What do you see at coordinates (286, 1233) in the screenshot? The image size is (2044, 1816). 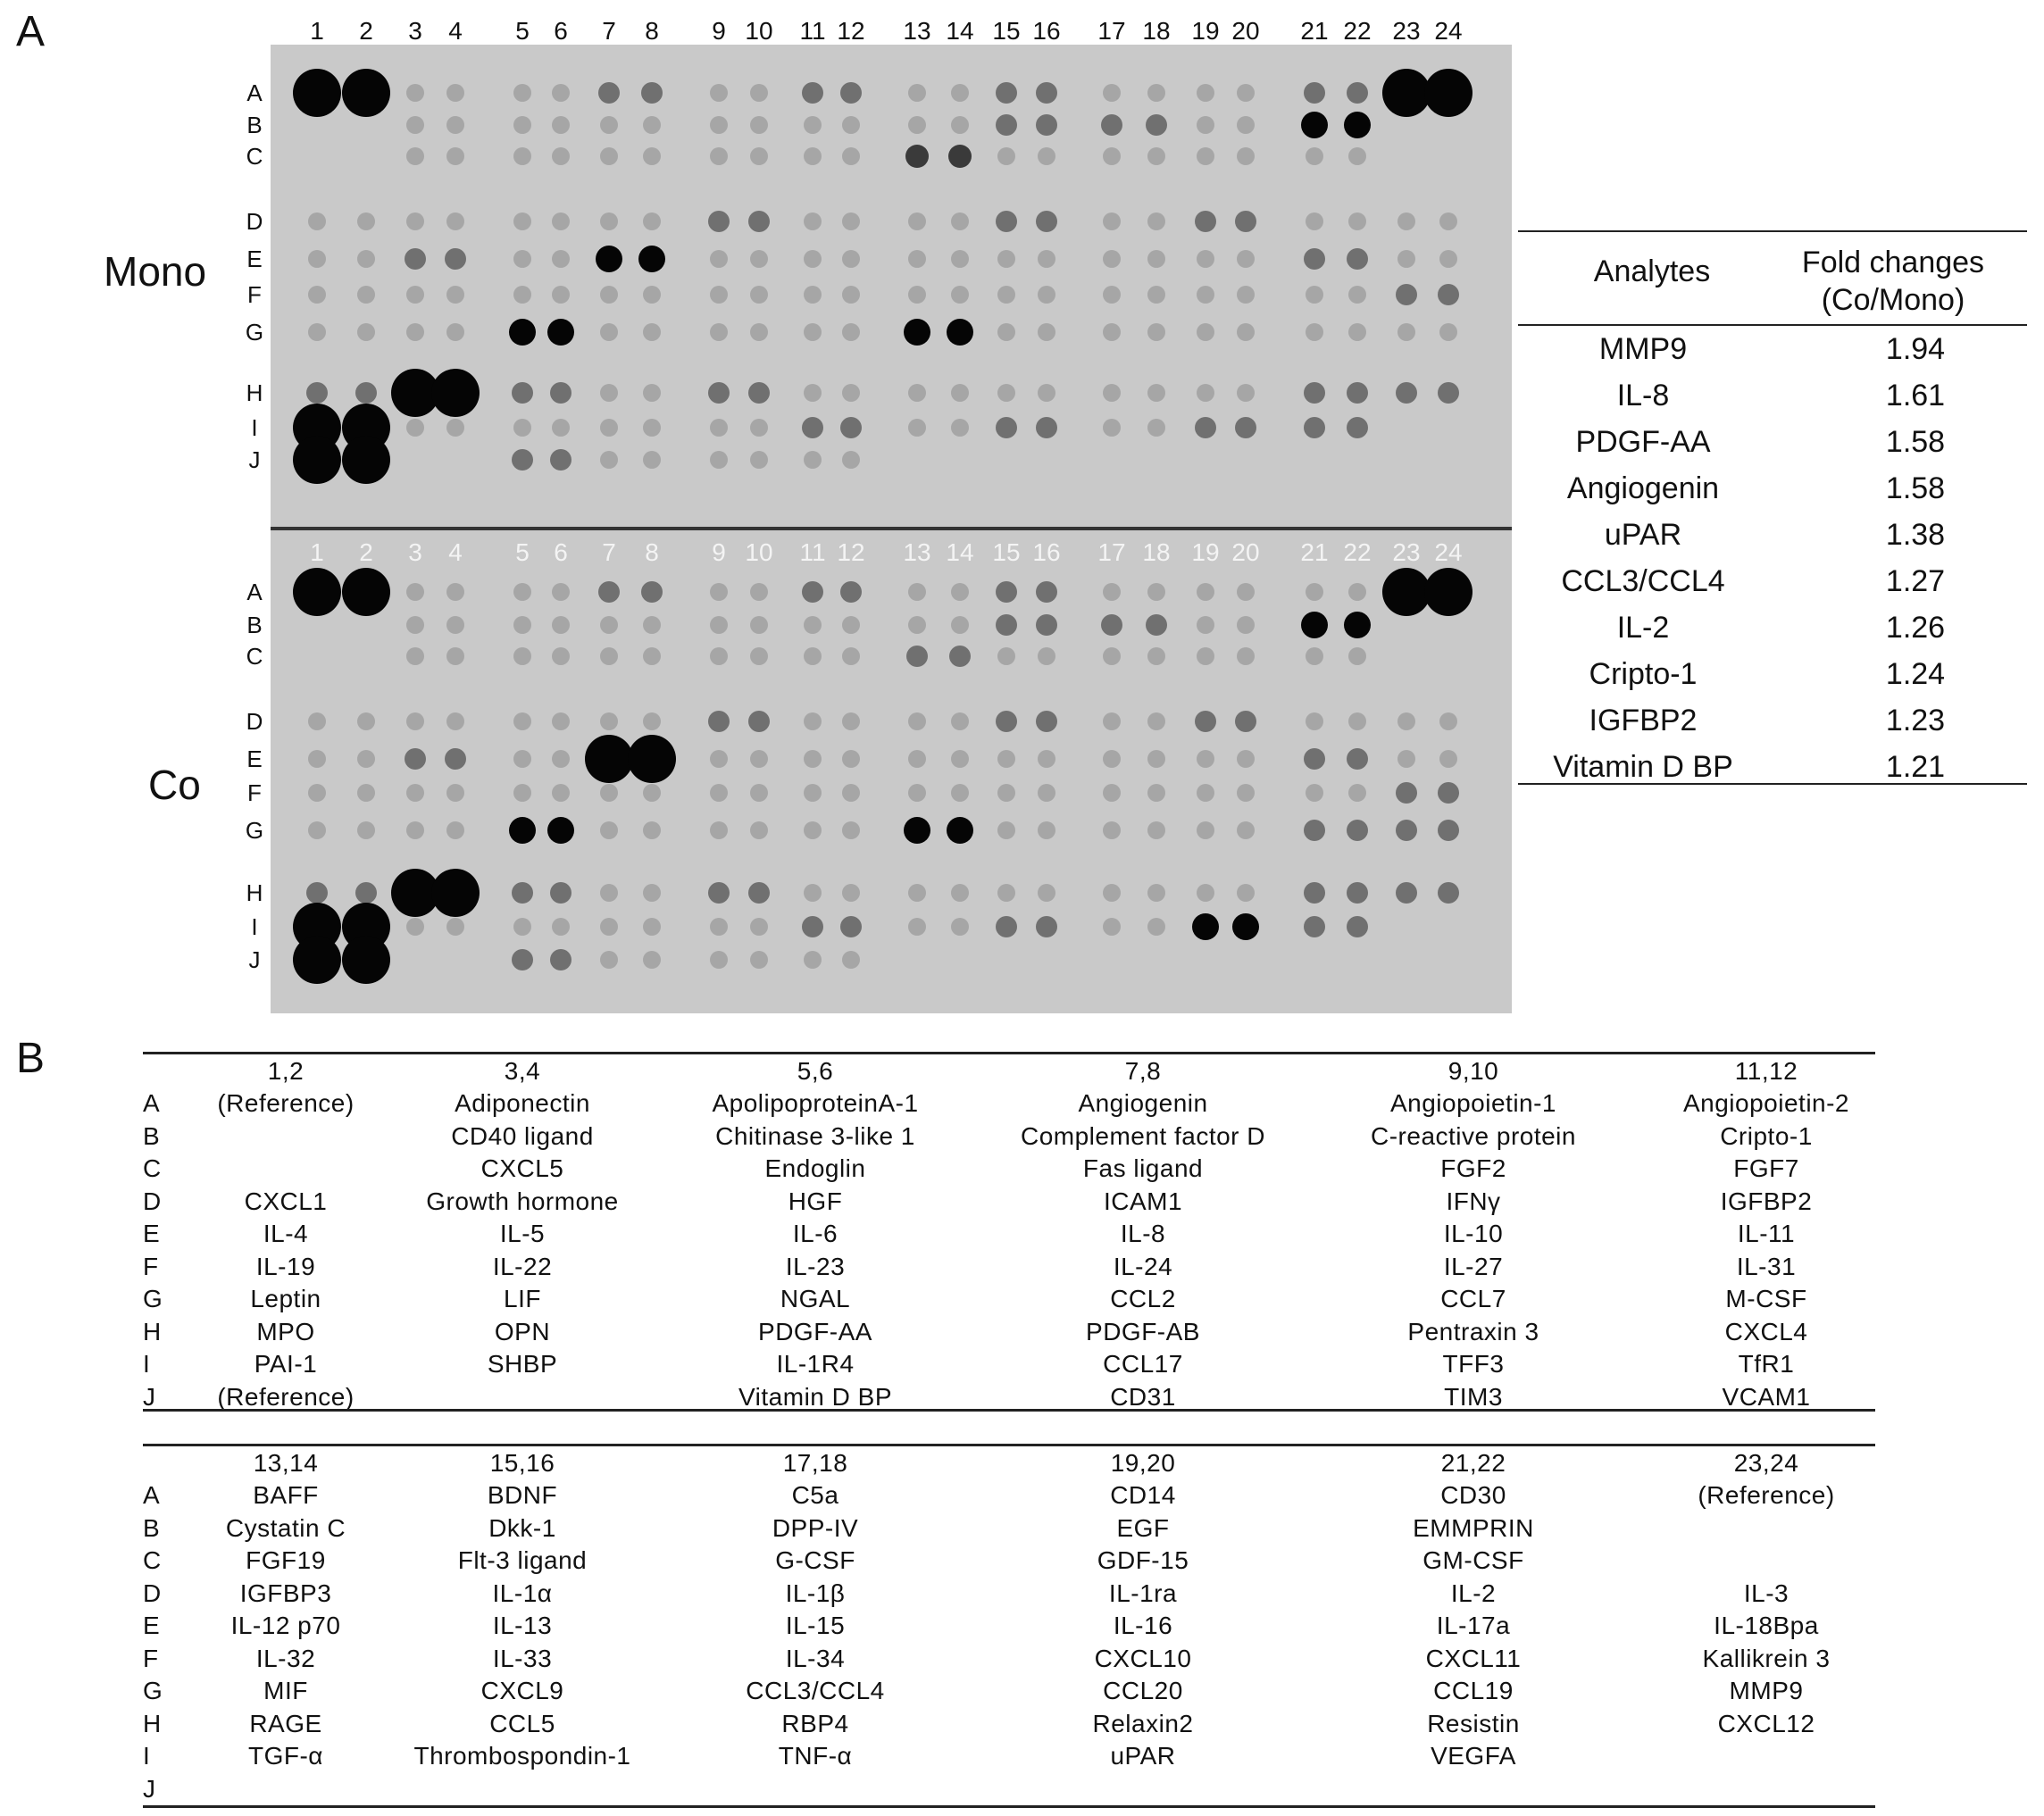 I see `analyte-cell: IL-4` at bounding box center [286, 1233].